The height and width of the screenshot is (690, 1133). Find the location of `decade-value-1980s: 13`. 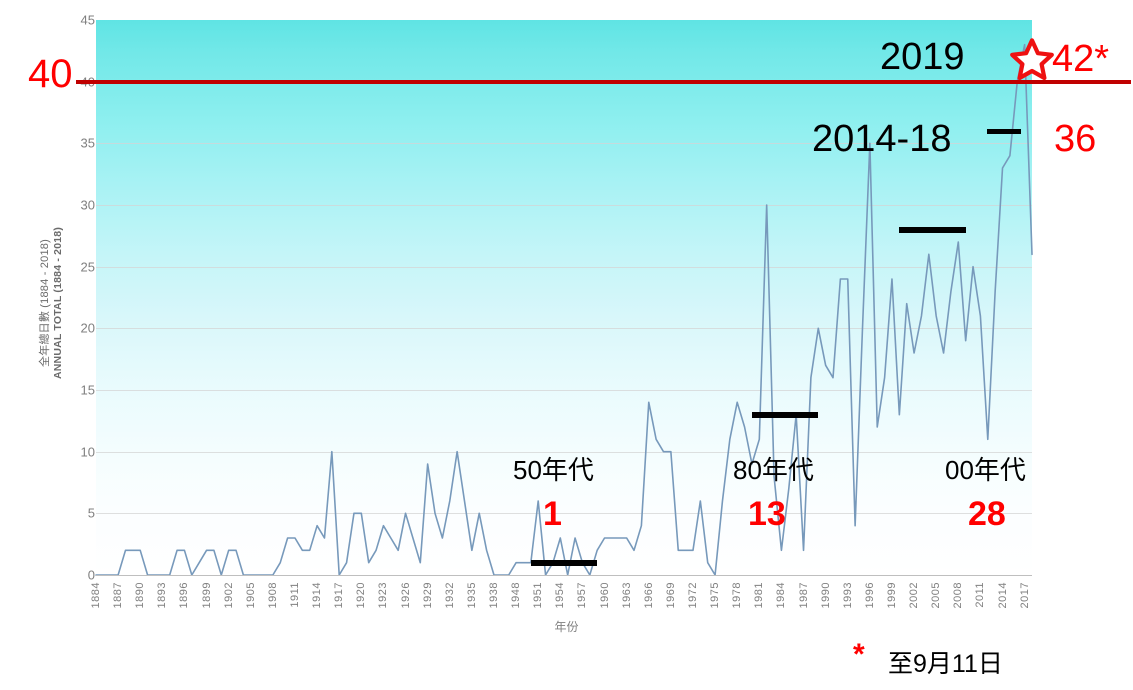

decade-value-1980s: 13 is located at coordinates (767, 514).